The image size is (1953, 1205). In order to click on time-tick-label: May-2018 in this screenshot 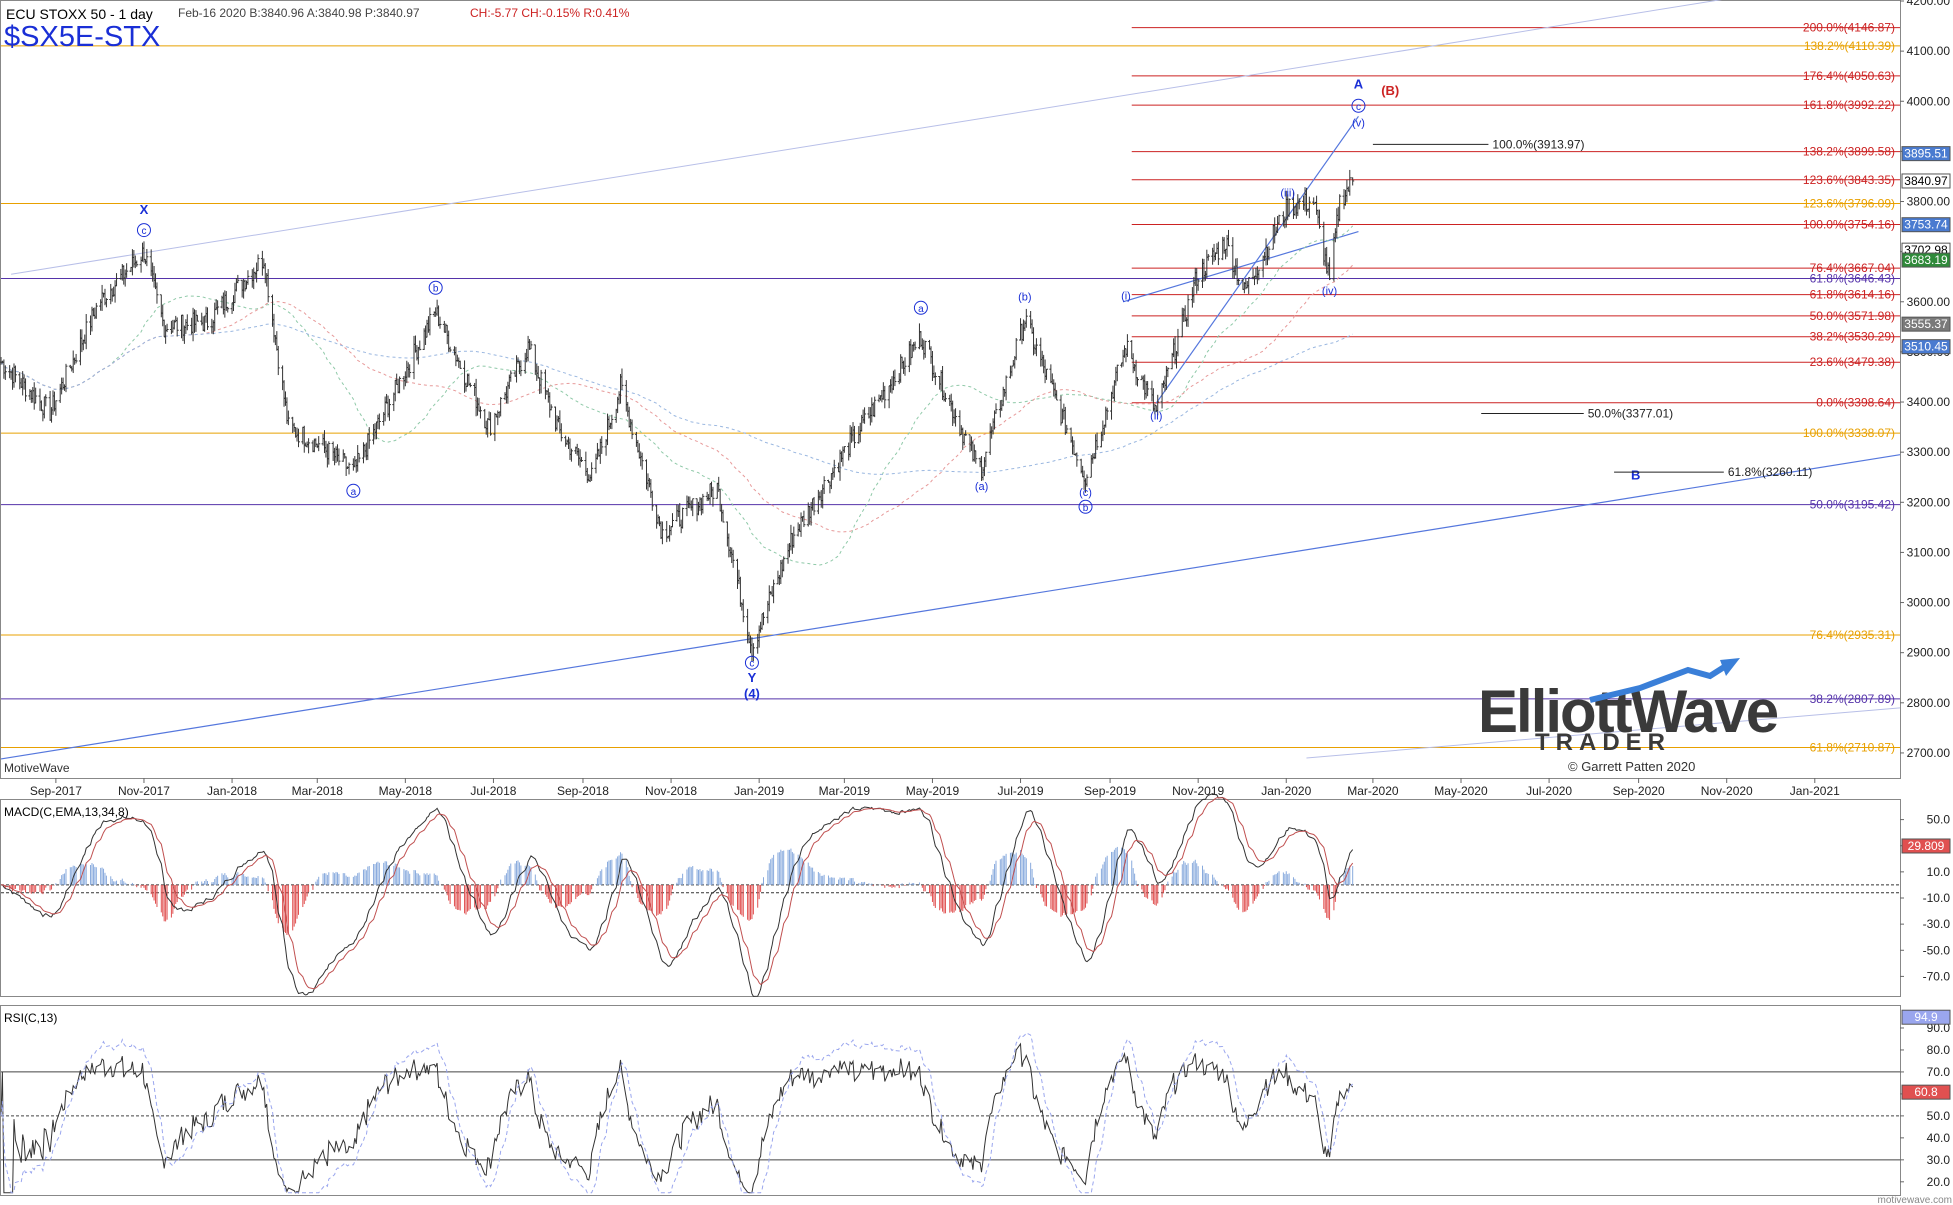, I will do `click(406, 791)`.